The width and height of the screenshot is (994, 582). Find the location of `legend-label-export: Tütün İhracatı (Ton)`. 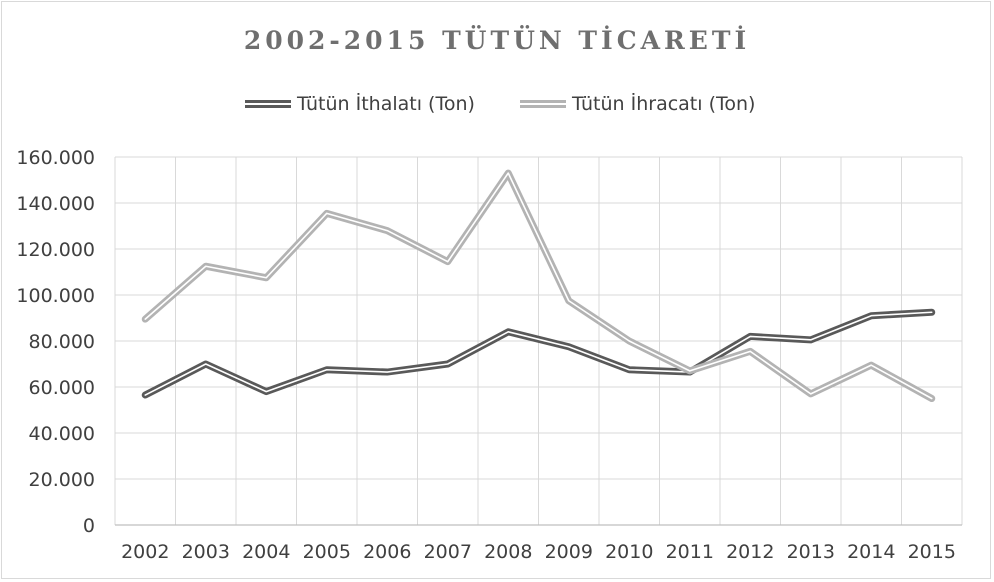

legend-label-export: Tütün İhracatı (Ton) is located at coordinates (664, 104).